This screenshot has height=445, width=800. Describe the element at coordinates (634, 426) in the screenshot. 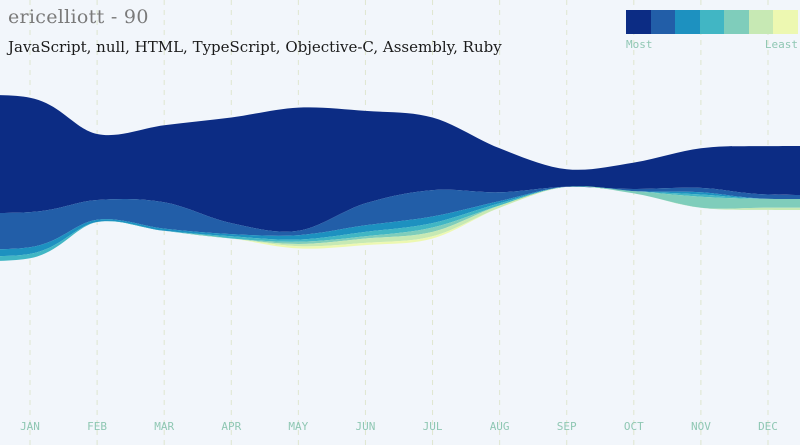

I see `month-label: OCT` at that location.